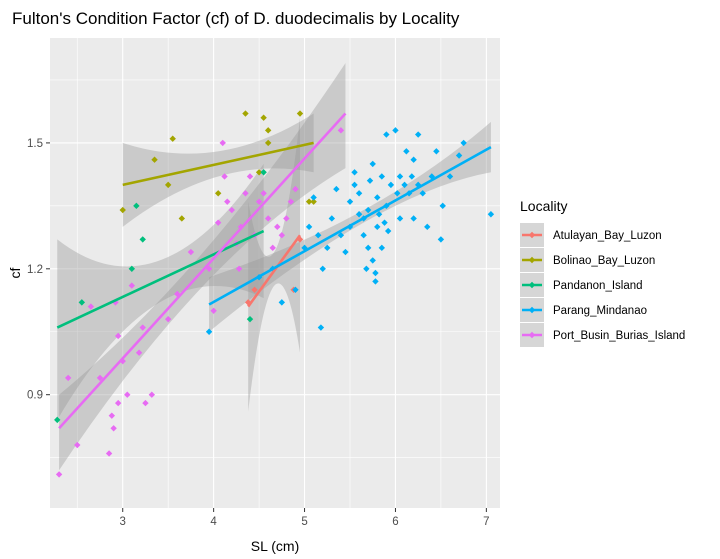 This screenshot has width=720, height=559. I want to click on y-axis: 0.9 1.2 1.5, so click(38, 270).